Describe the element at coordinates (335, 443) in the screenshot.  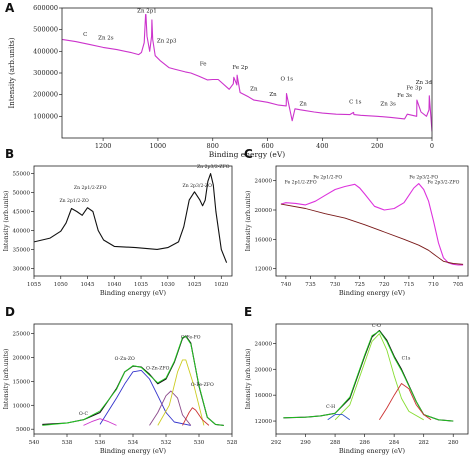
I see `x-tick-label: 288` at that location.